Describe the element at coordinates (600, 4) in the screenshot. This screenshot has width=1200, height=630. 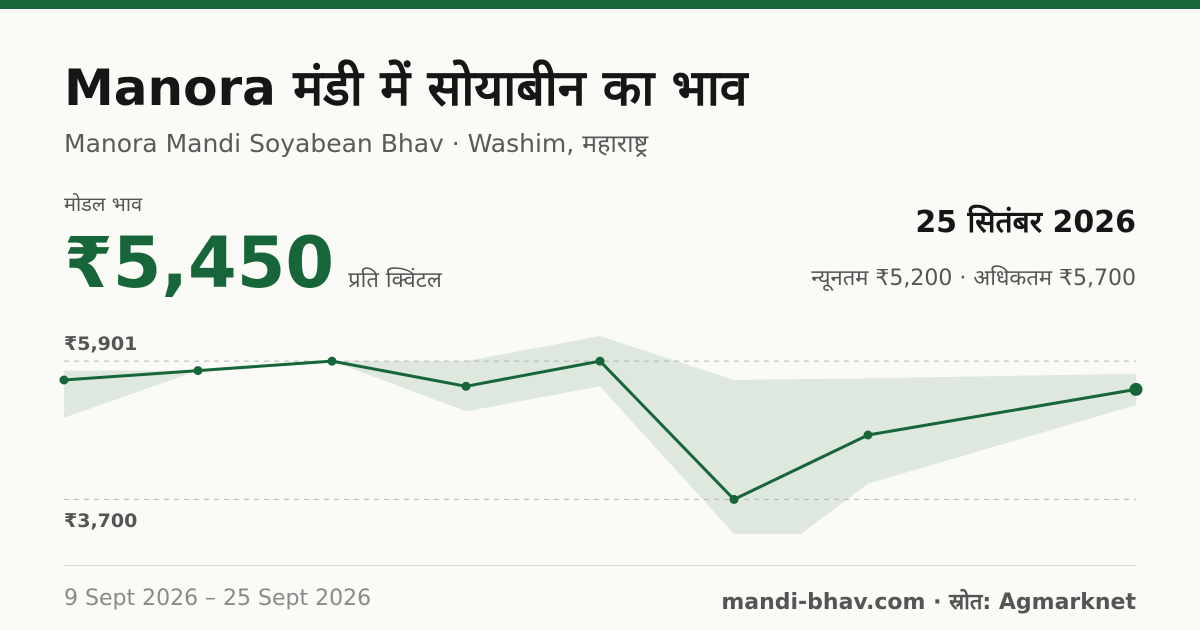
I see `top-accent-bar` at that location.